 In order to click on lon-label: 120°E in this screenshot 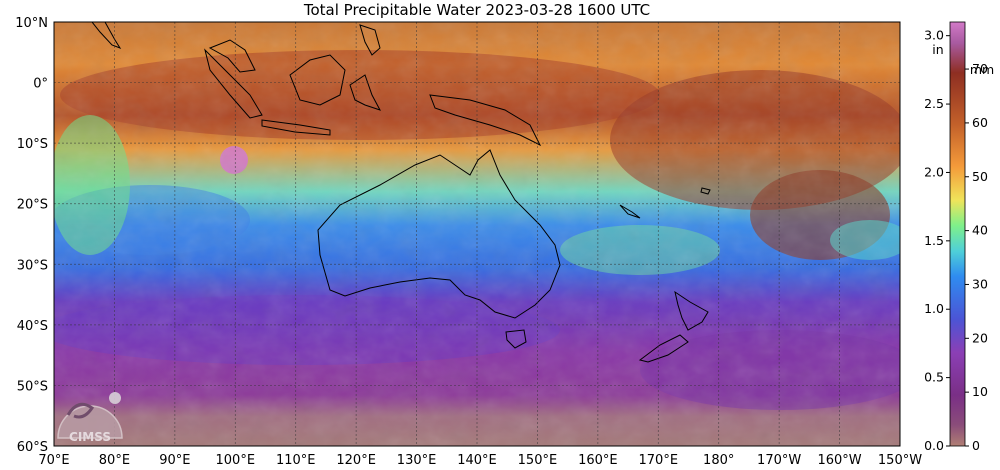, I will do `click(356, 460)`.